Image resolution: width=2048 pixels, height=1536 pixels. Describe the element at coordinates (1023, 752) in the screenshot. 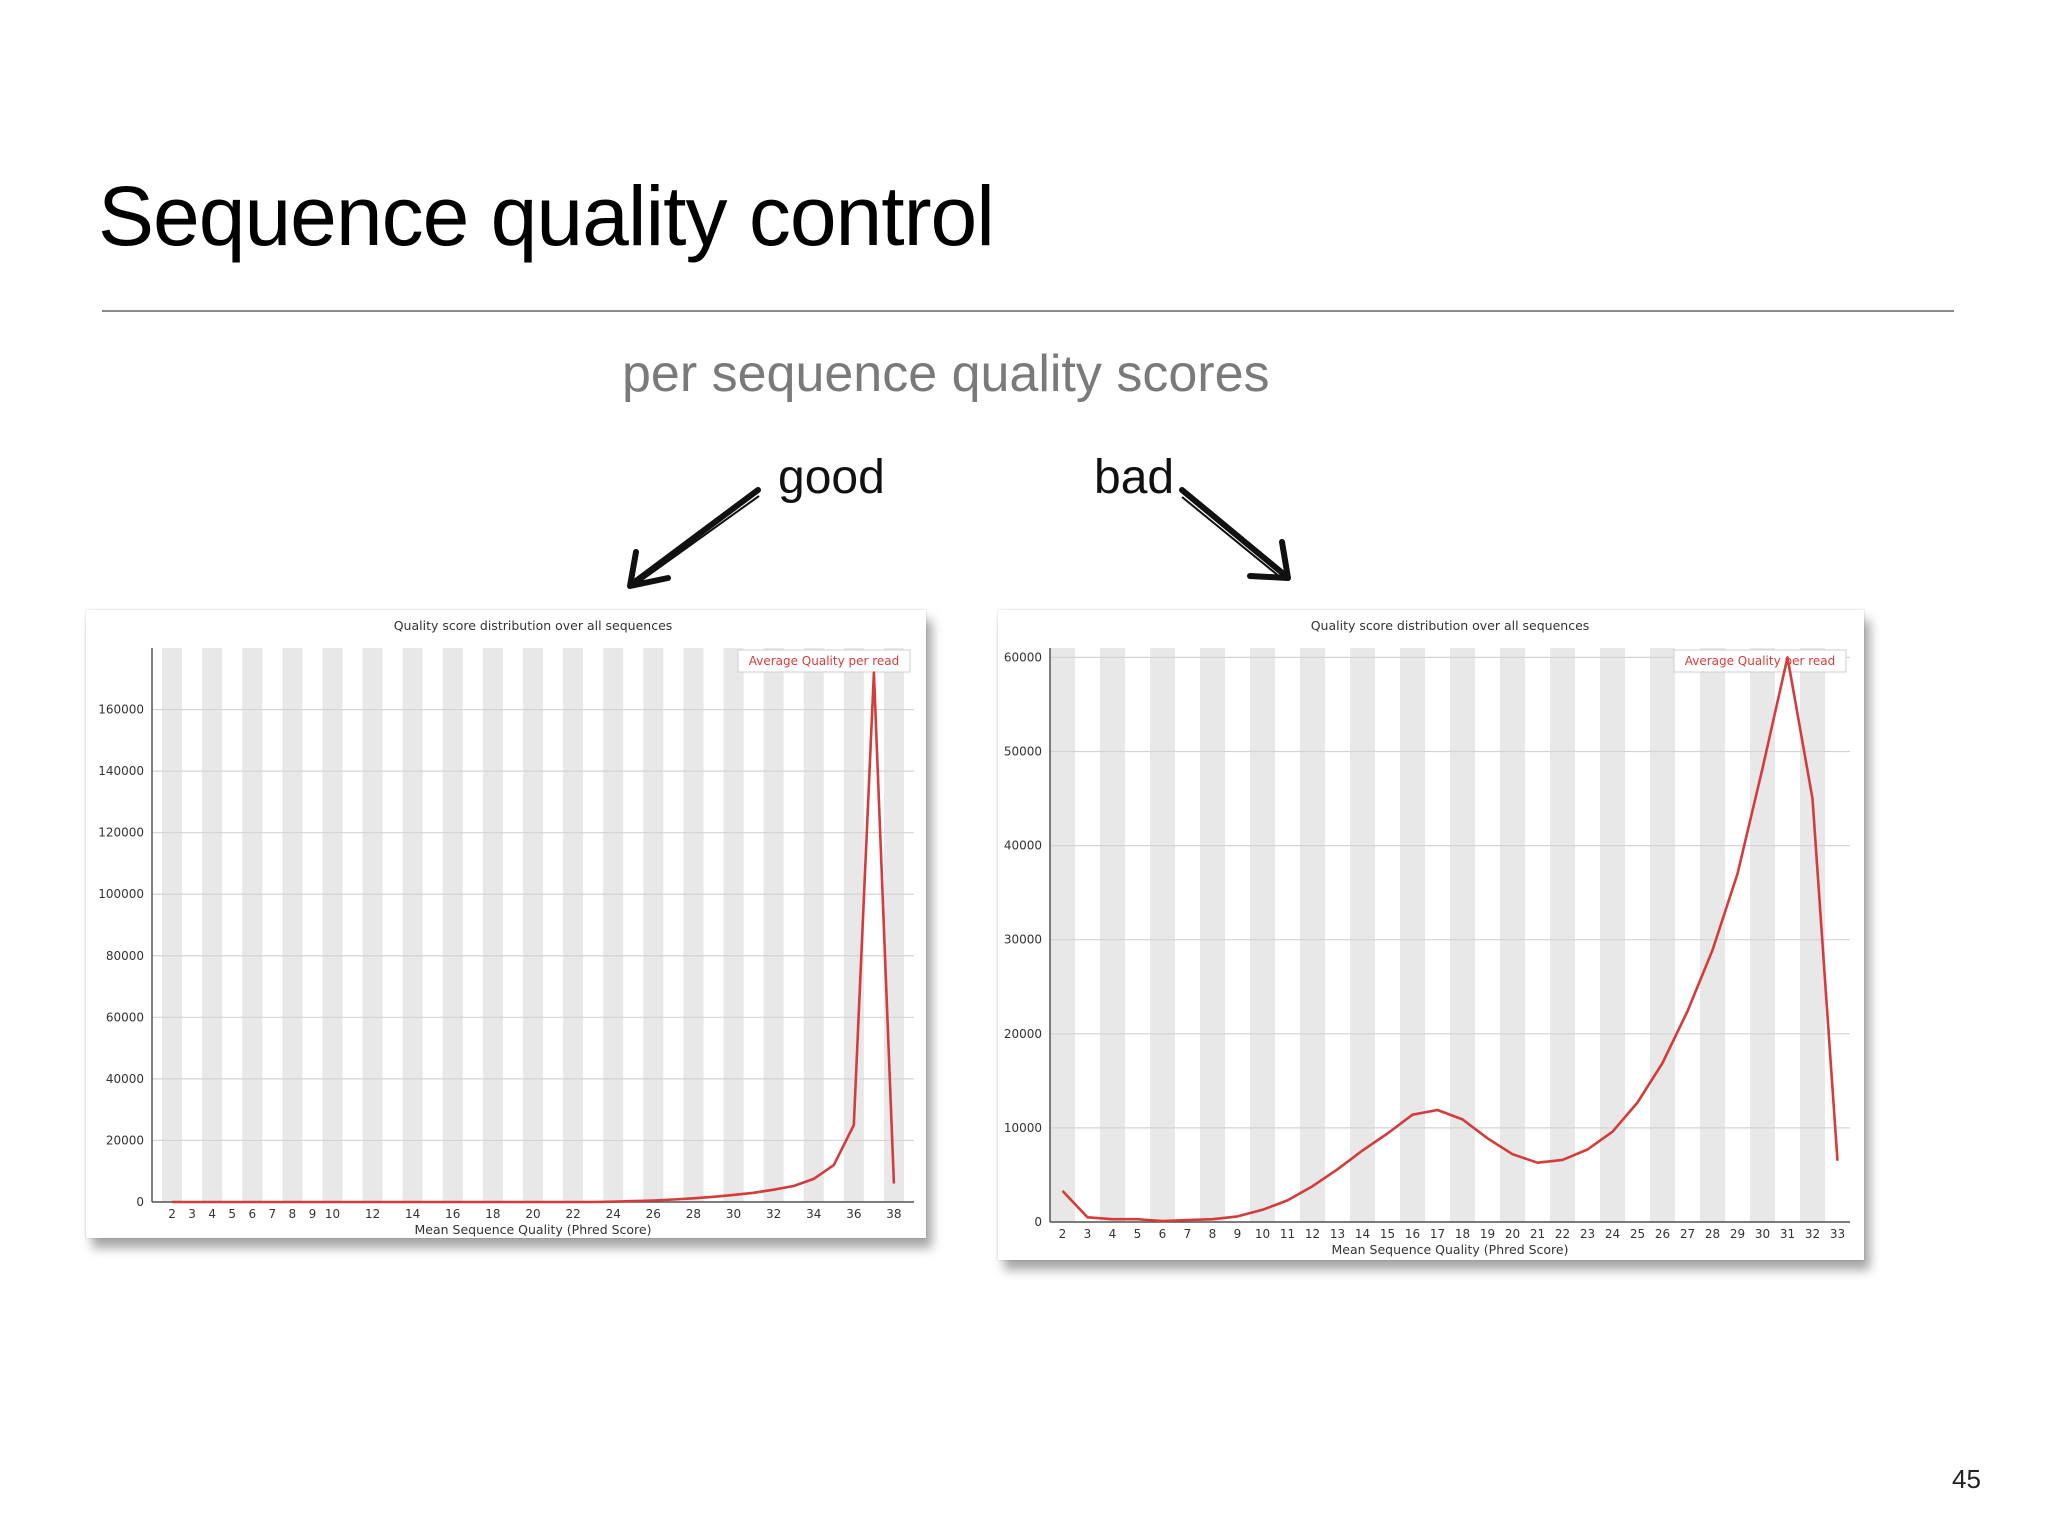

I see `y-tick-label: 50000` at that location.